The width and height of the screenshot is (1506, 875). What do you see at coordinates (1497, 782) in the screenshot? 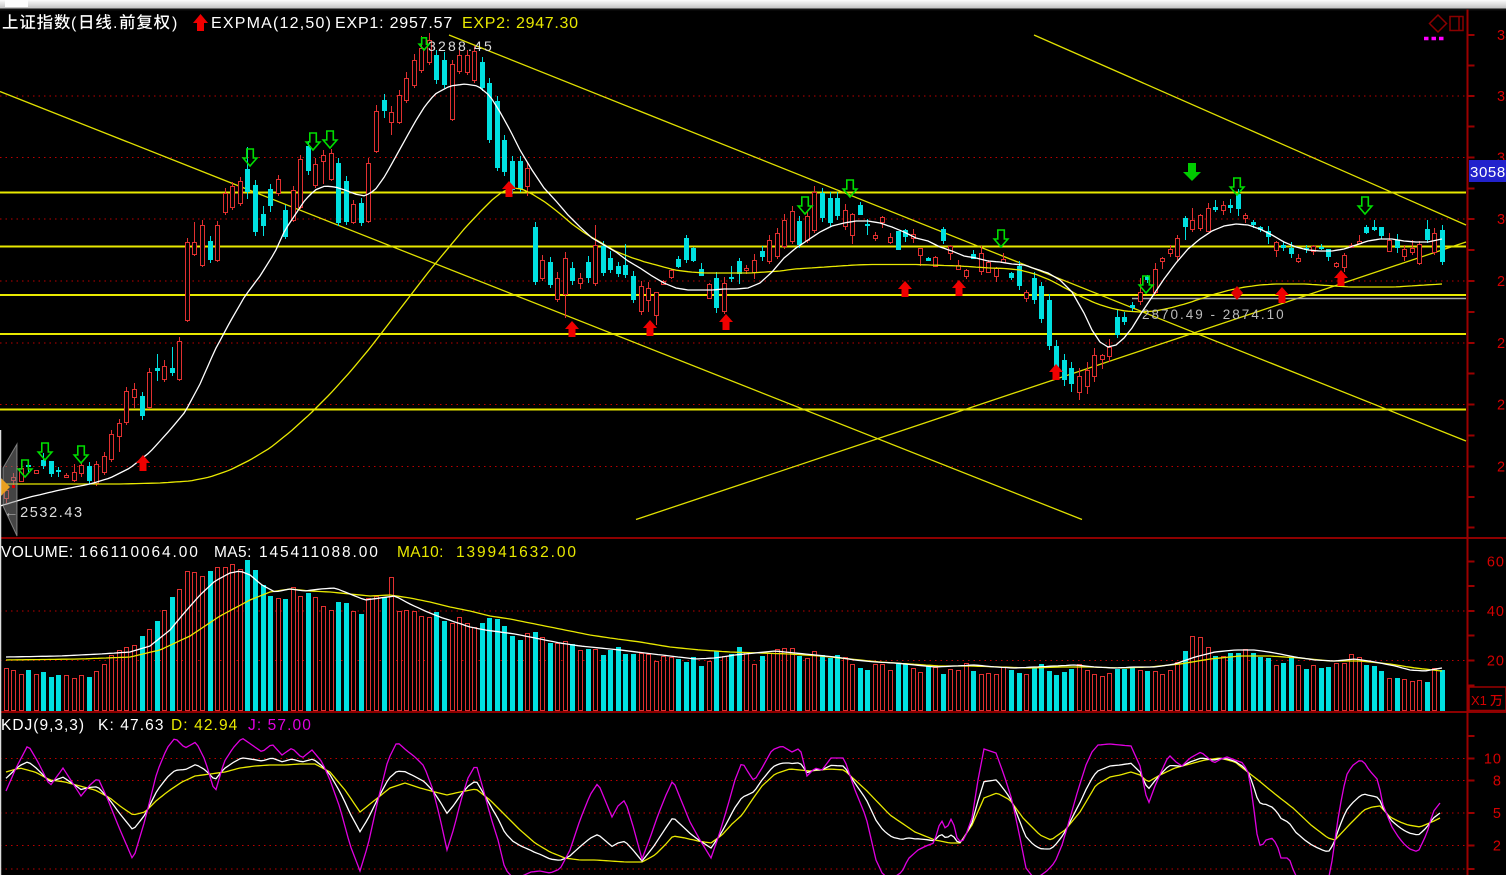
I see `svg-text: 8` at bounding box center [1497, 782].